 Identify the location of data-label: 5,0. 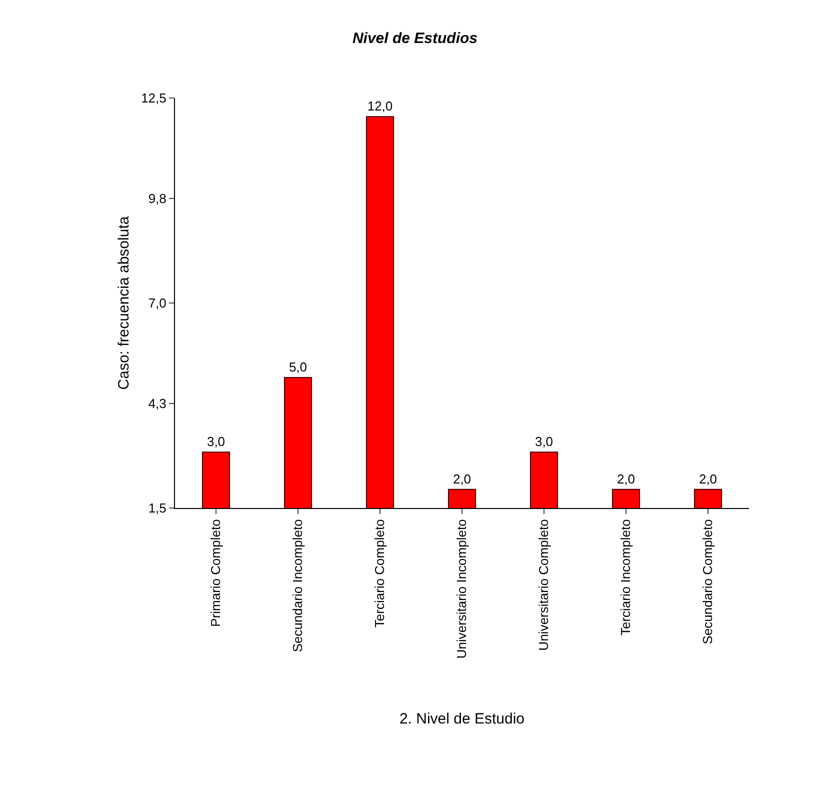
(298, 367).